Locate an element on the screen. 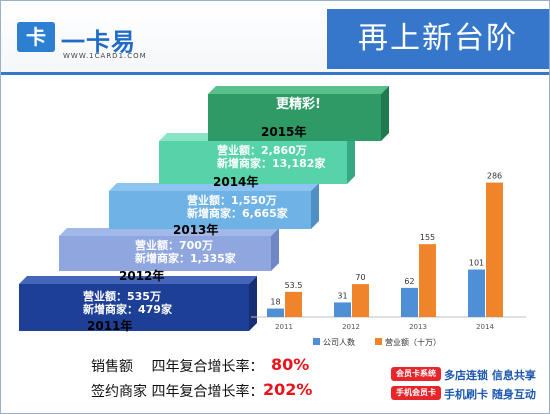 Image resolution: width=550 pixels, height=414 pixels. bar-revenue-2012 is located at coordinates (360, 300).